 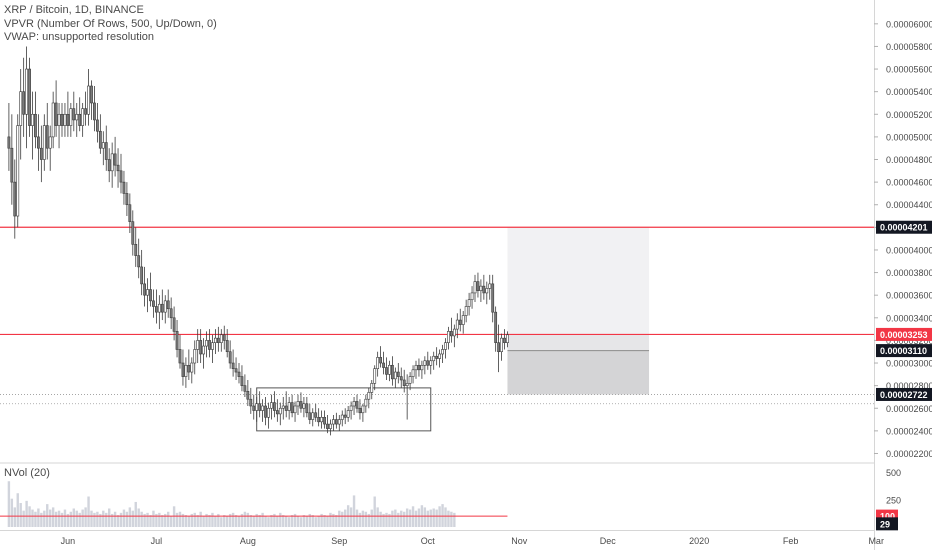 I want to click on legend-symbol-title: XRP / Bitcoin, 1D, BINANCE, so click(x=74, y=10).